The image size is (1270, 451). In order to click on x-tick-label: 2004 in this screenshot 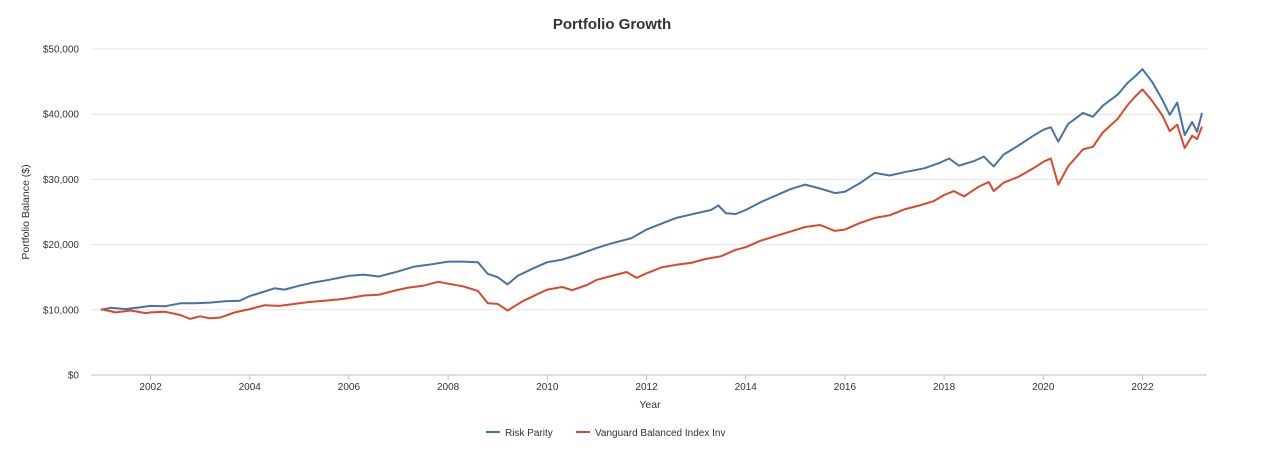, I will do `click(250, 387)`.